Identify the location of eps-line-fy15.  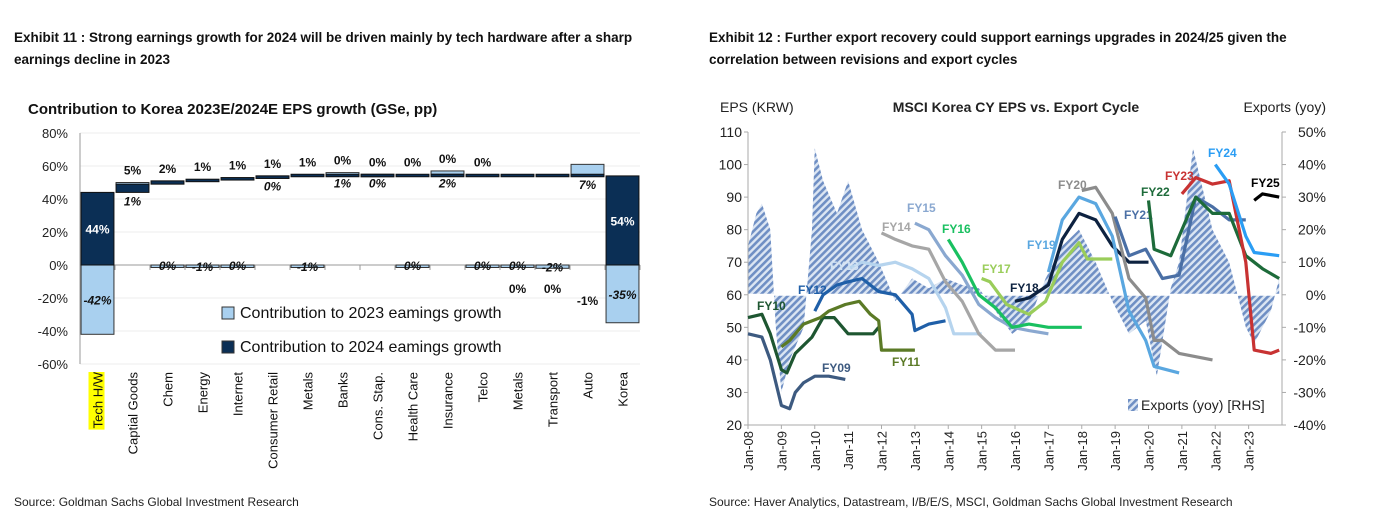
(981, 278).